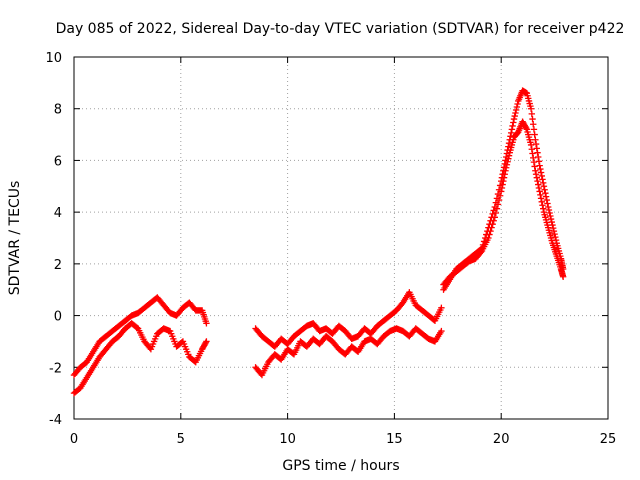 The height and width of the screenshot is (480, 640). What do you see at coordinates (181, 439) in the screenshot?
I see `x-tick-label: 5` at bounding box center [181, 439].